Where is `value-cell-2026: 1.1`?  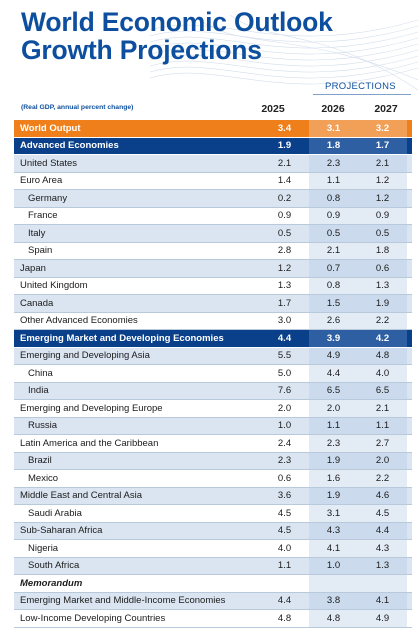 value-cell-2026: 1.1 is located at coordinates (333, 180).